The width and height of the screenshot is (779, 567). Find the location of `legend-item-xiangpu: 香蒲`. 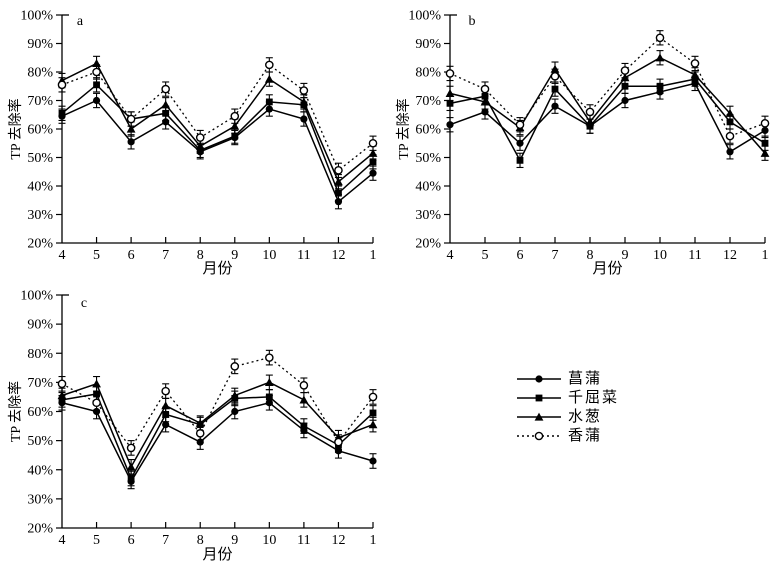

legend-item-xiangpu: 香蒲 is located at coordinates (601, 436).